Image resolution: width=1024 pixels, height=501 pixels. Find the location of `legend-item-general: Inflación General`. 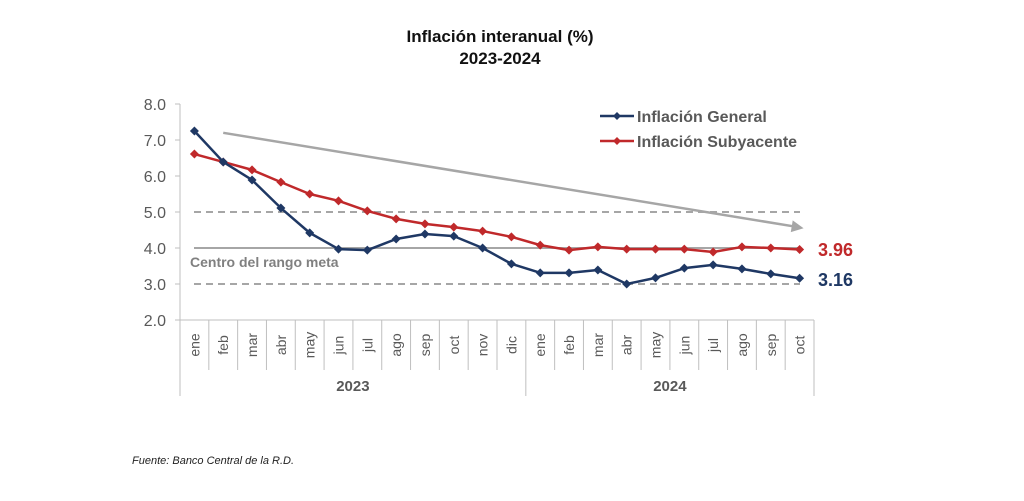

legend-item-general: Inflación General is located at coordinates (683, 117).